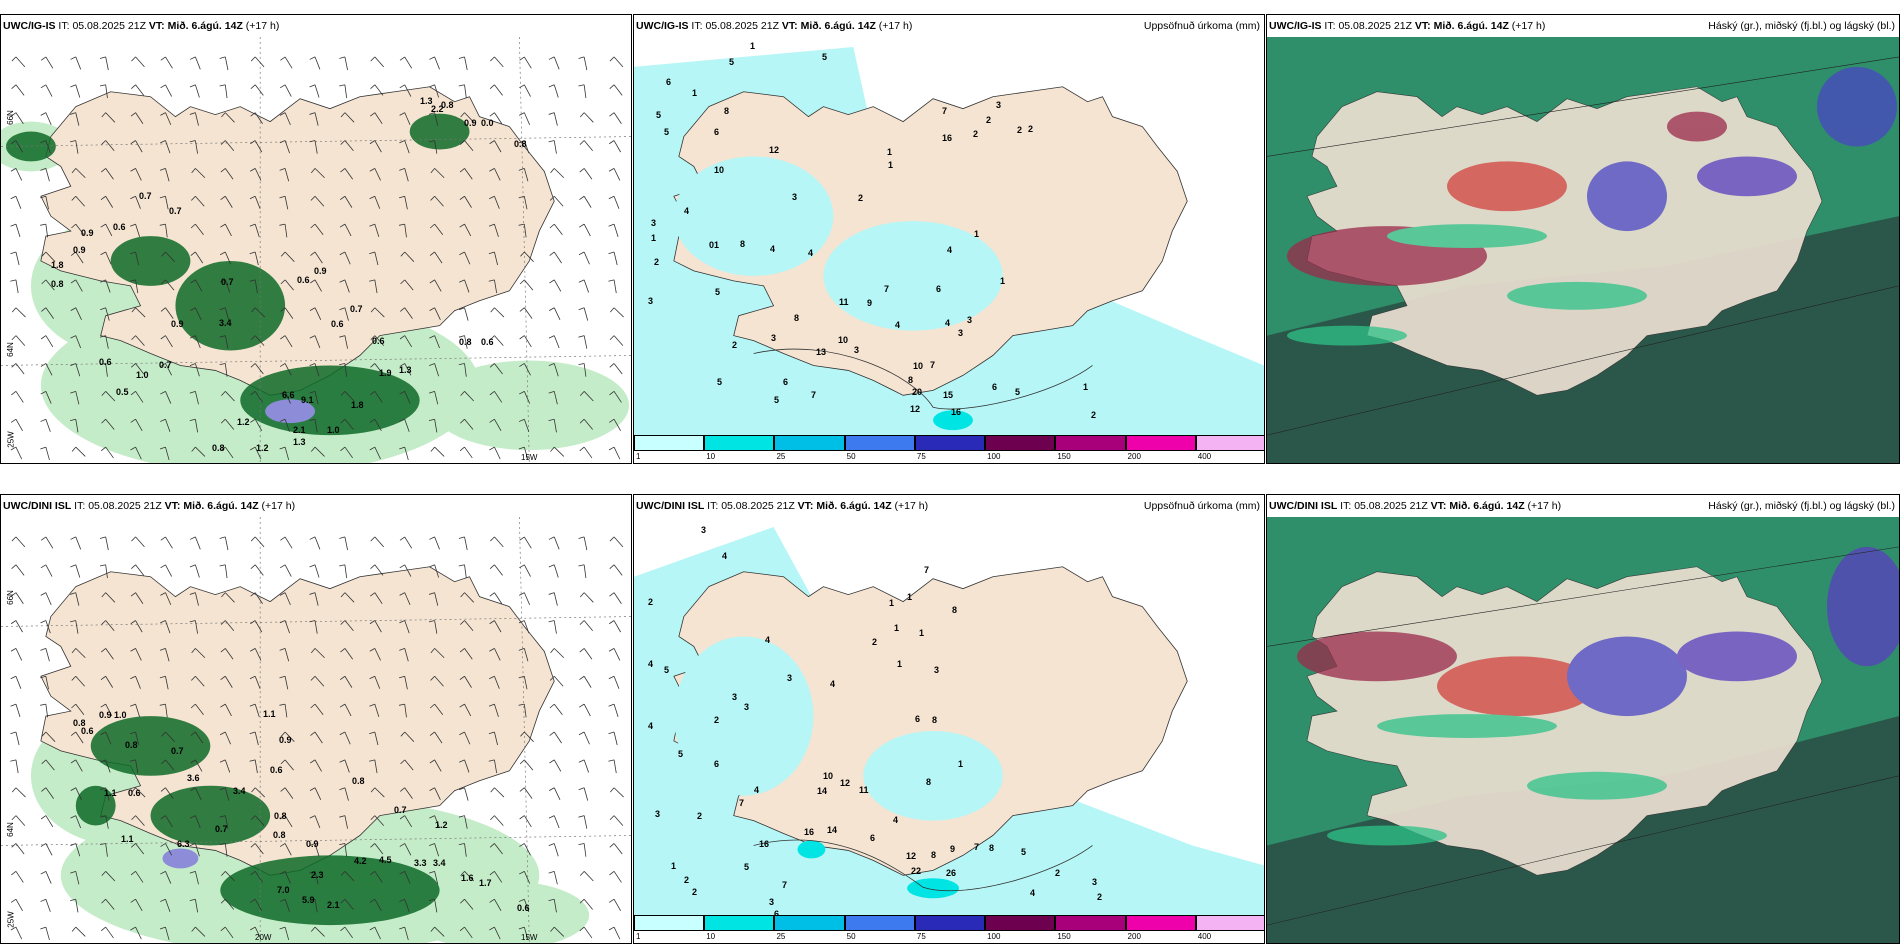  Describe the element at coordinates (999, 105) in the screenshot. I see `accum-value-label: 3` at that location.